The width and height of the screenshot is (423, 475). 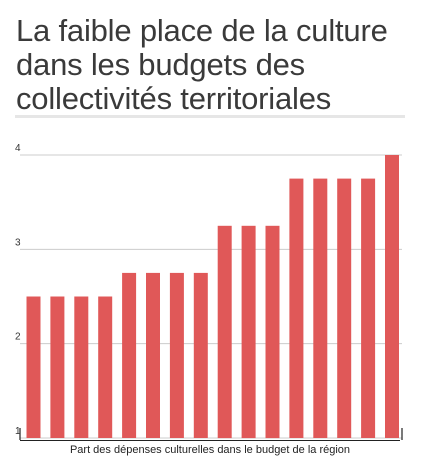 What do you see at coordinates (18, 431) in the screenshot?
I see `y-tick-label: 1` at bounding box center [18, 431].